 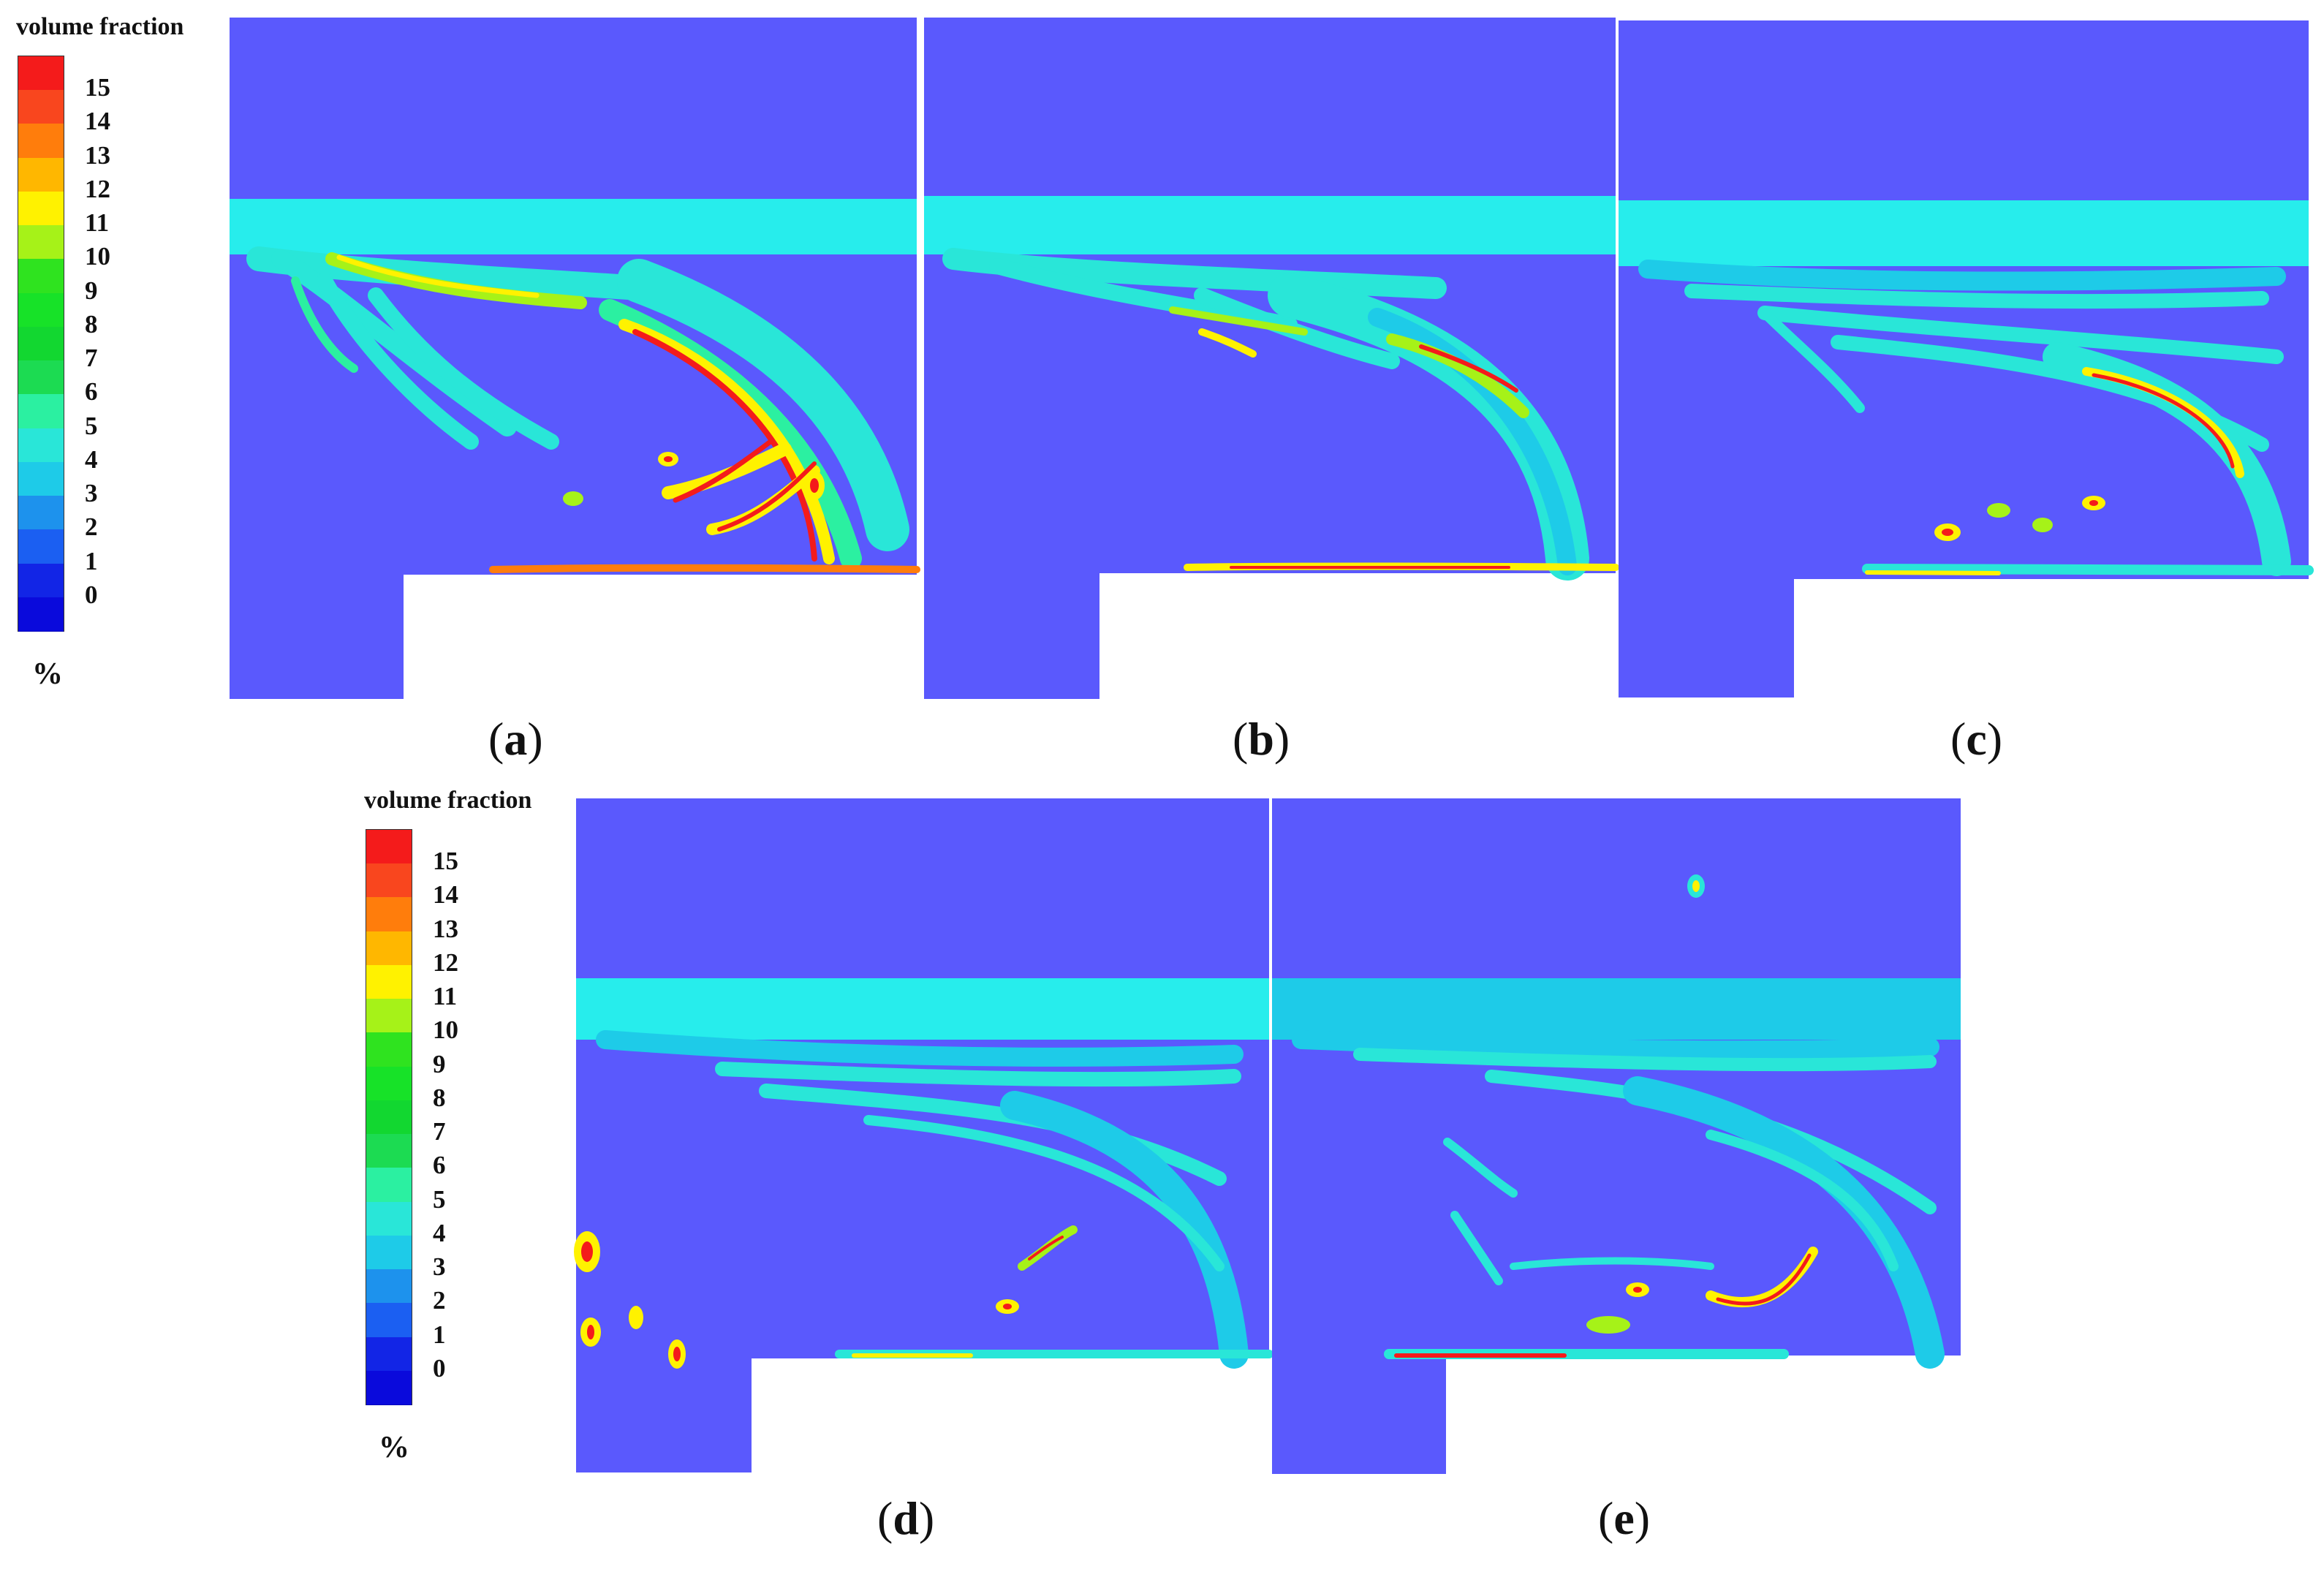 I want to click on contour-panel-a, so click(x=575, y=358).